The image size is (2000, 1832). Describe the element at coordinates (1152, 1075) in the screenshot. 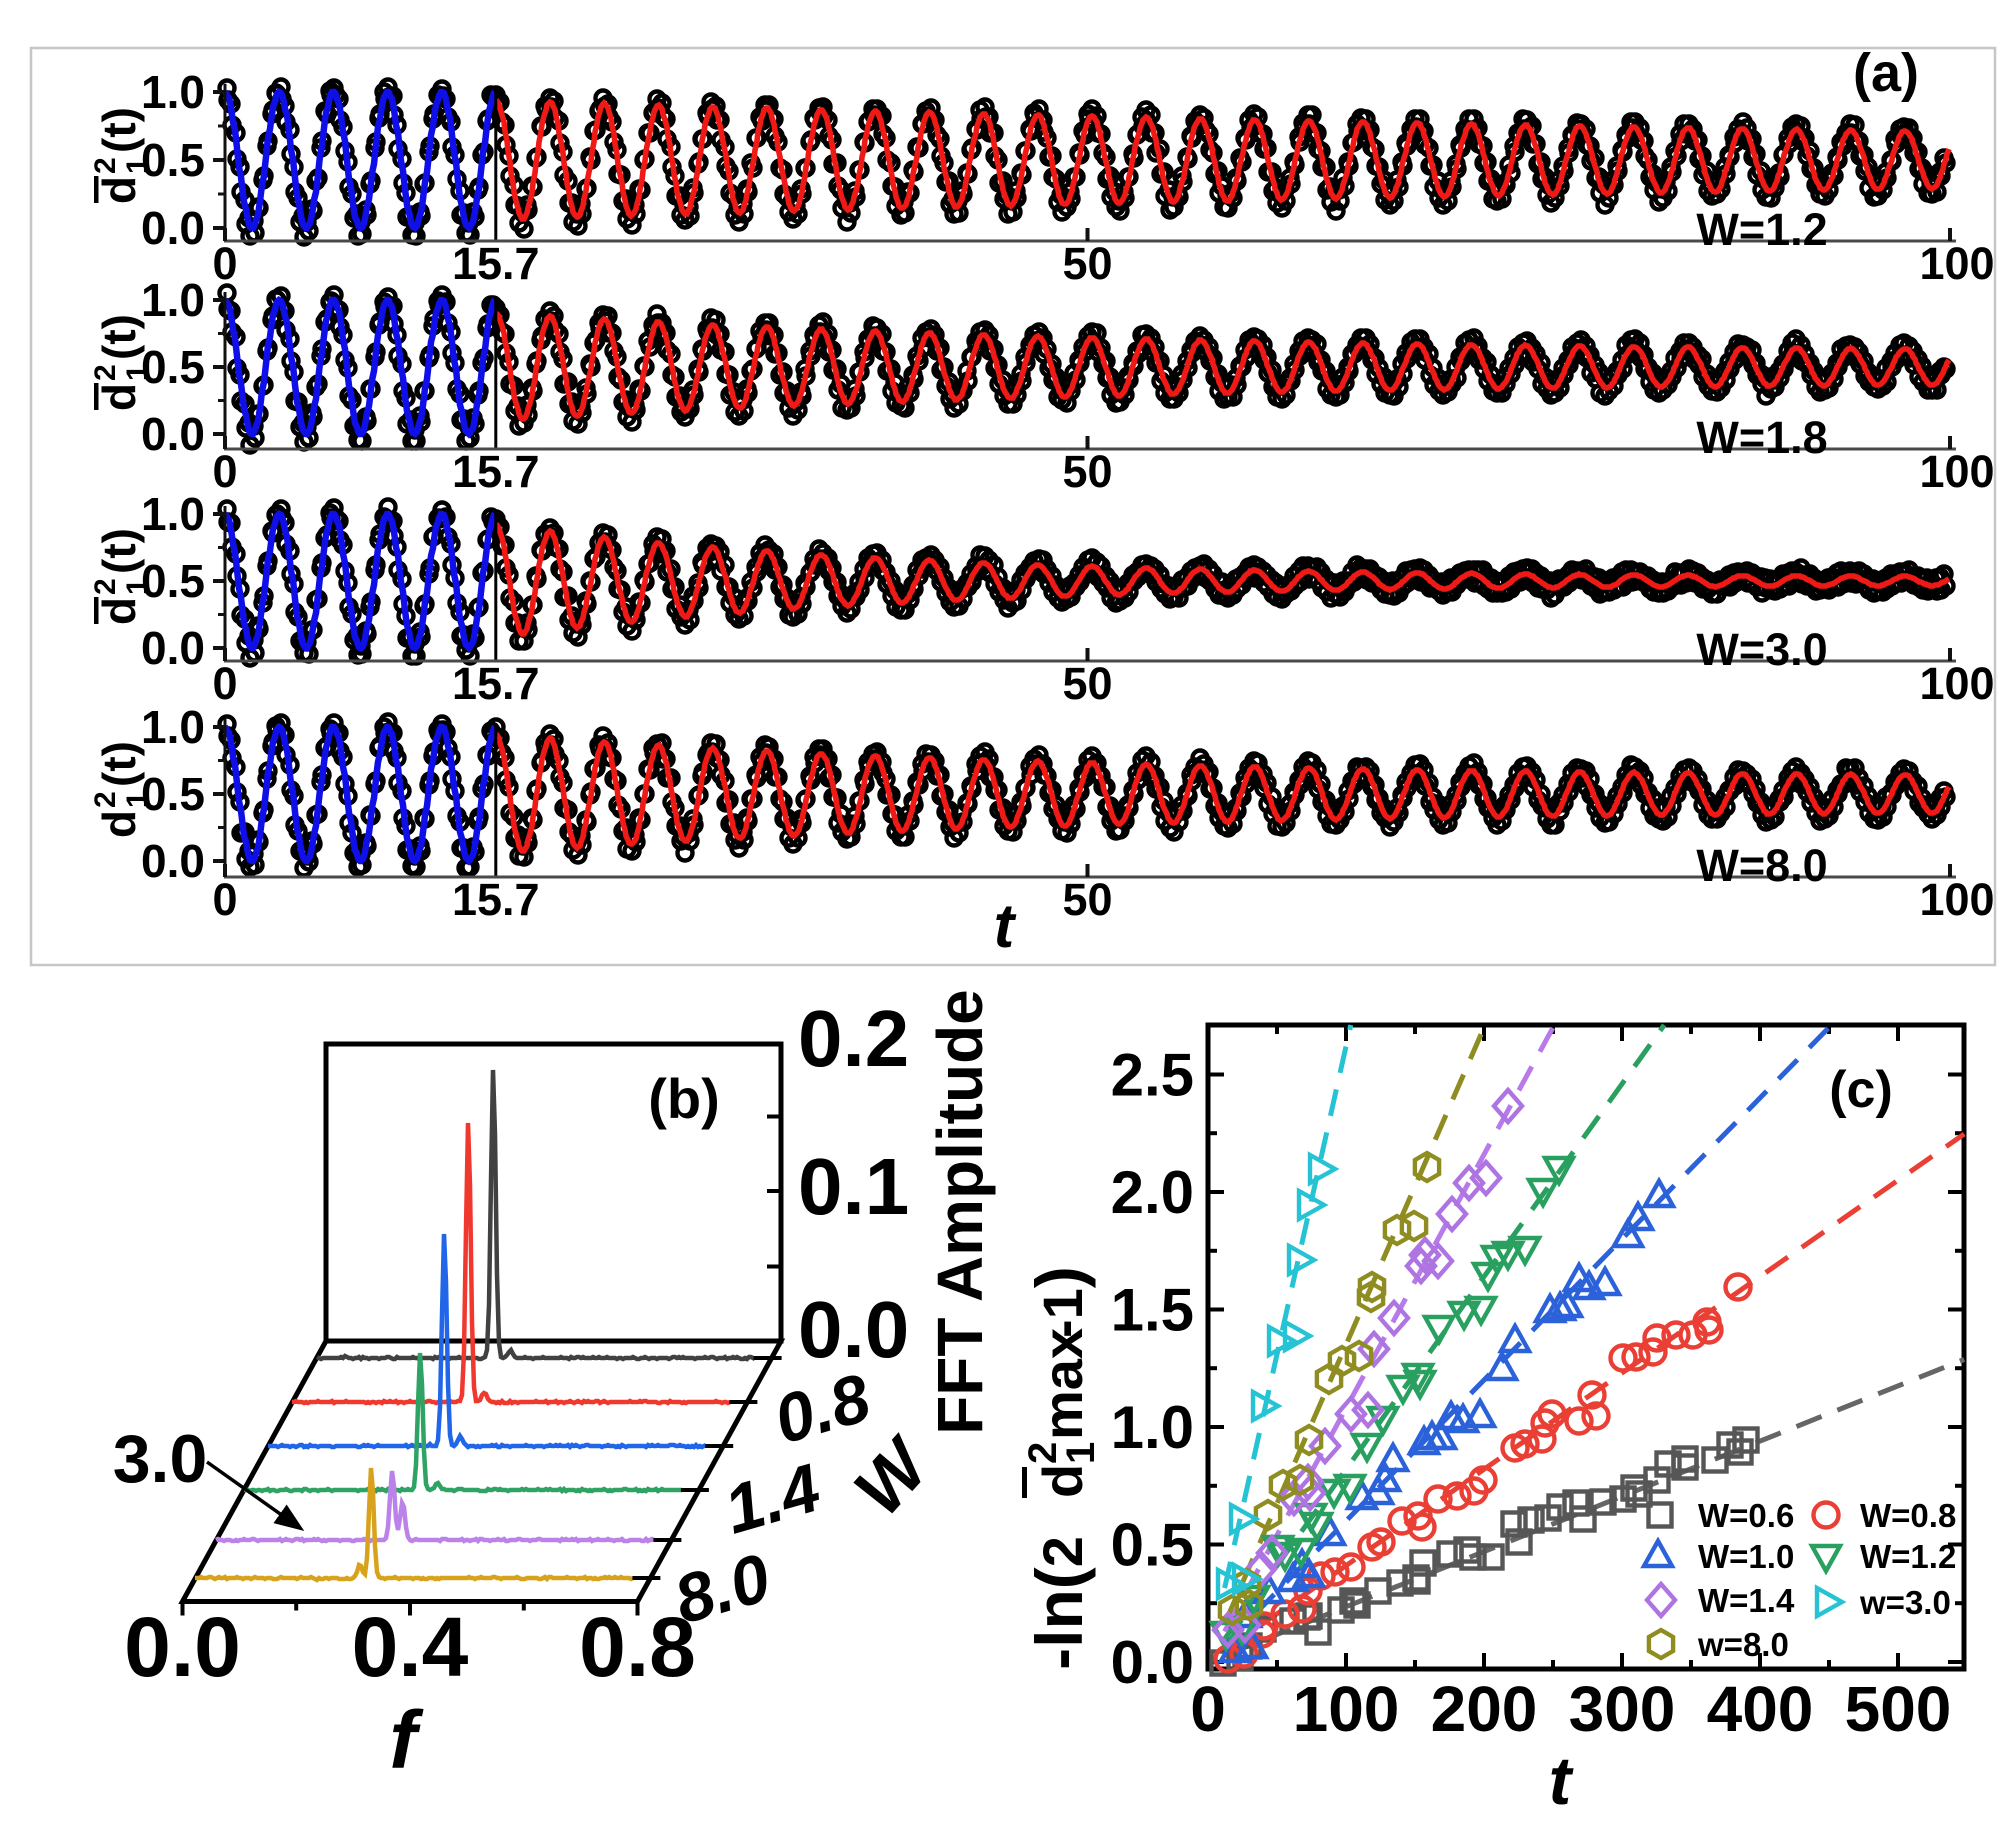

I see `svg-text: 2.5` at that location.